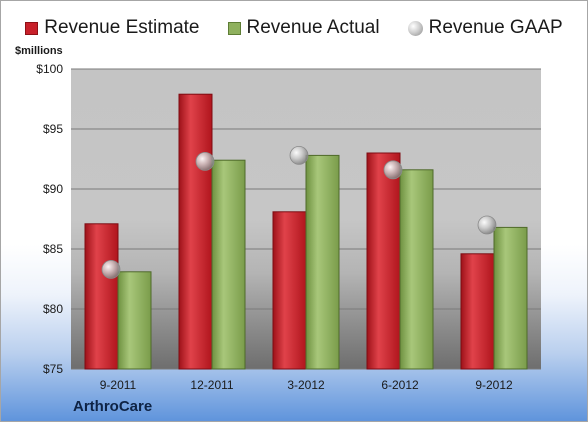 Image resolution: width=588 pixels, height=422 pixels. I want to click on y-tick-label: $75, so click(53, 369).